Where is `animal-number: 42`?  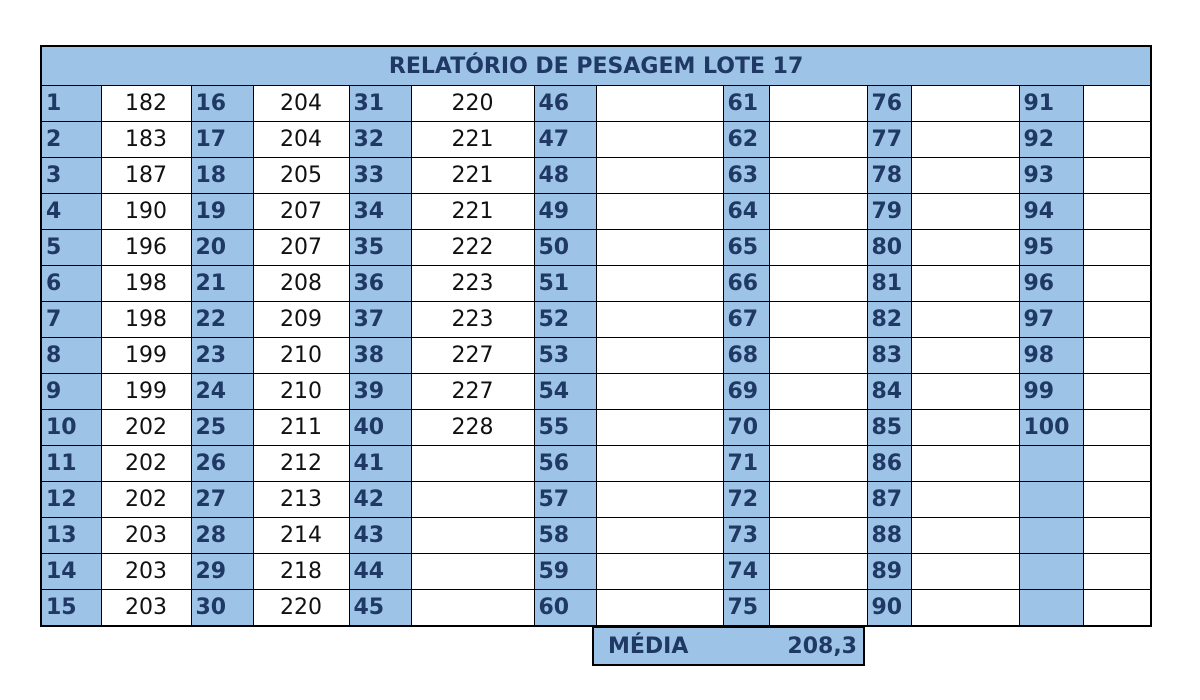 animal-number: 42 is located at coordinates (380, 499).